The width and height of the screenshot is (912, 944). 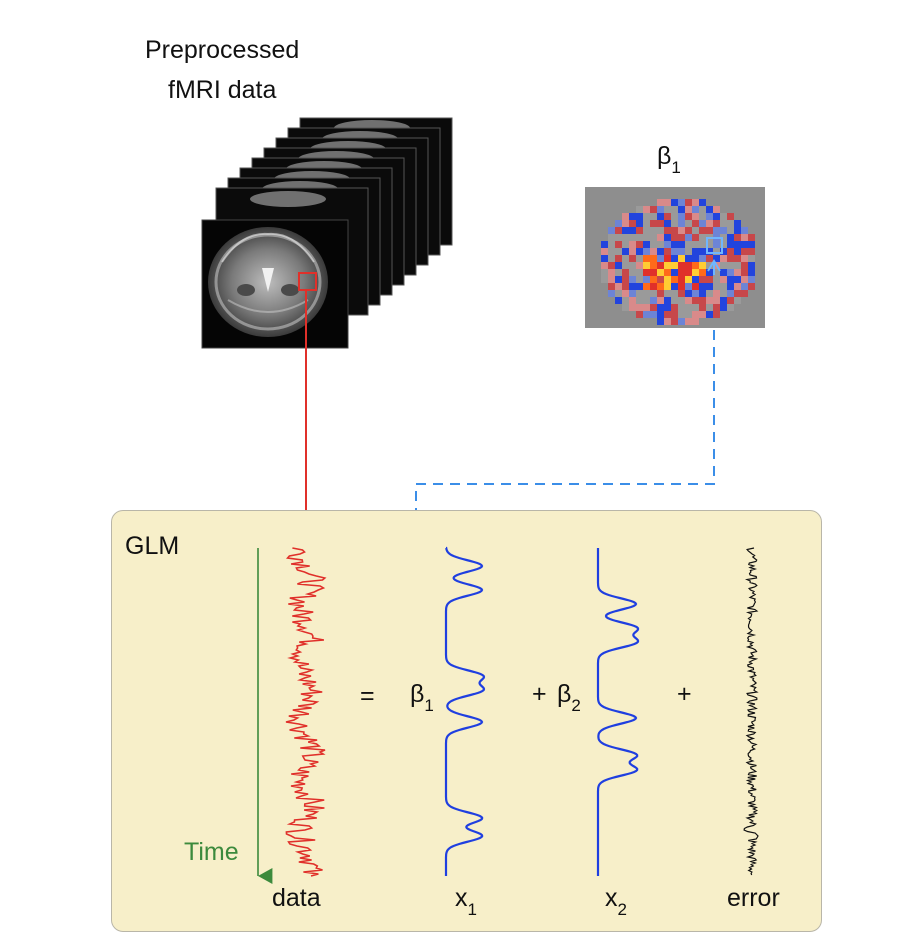 I want to click on time-label: Time, so click(x=211, y=852).